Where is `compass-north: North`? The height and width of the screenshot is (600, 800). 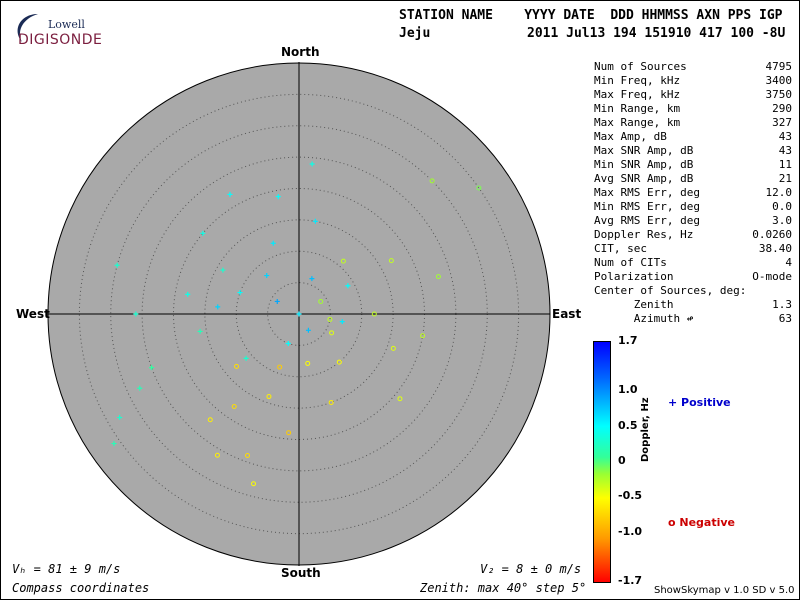
compass-north: North is located at coordinates (300, 52).